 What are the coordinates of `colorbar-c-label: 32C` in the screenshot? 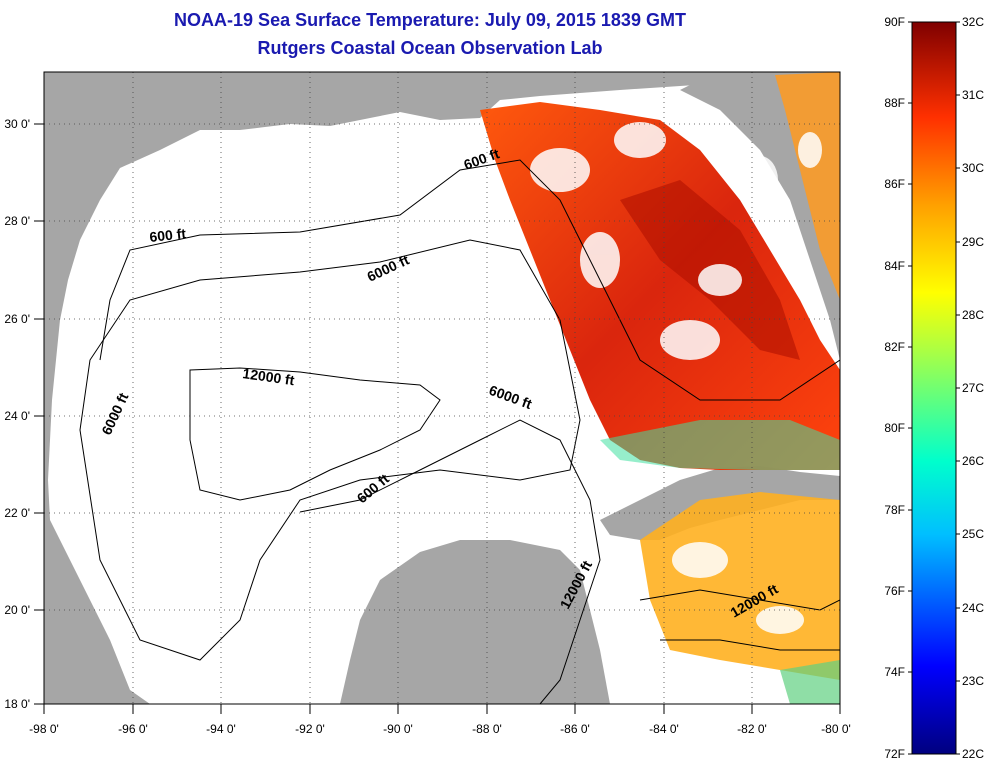 It's located at (973, 22).